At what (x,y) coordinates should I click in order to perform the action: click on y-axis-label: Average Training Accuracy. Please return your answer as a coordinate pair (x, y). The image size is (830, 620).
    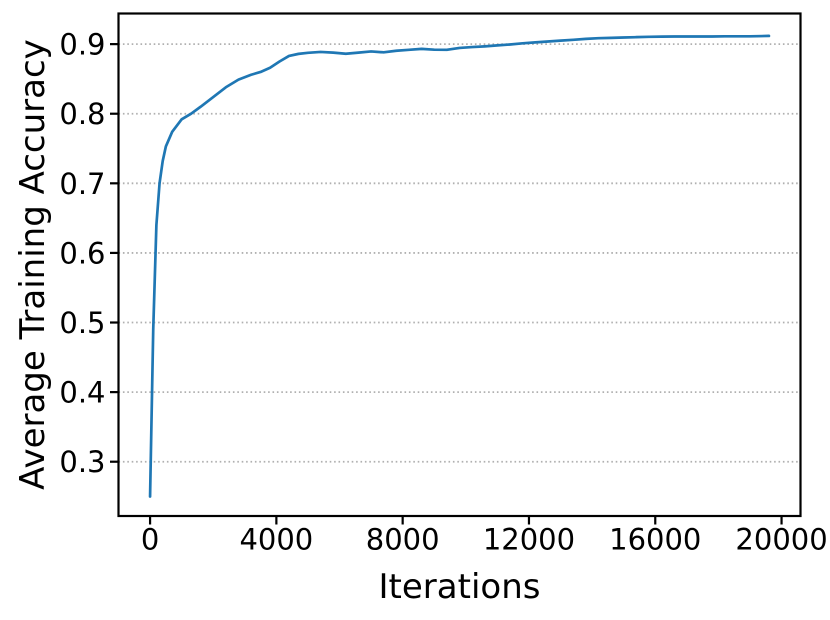
    Looking at the image, I should click on (33, 264).